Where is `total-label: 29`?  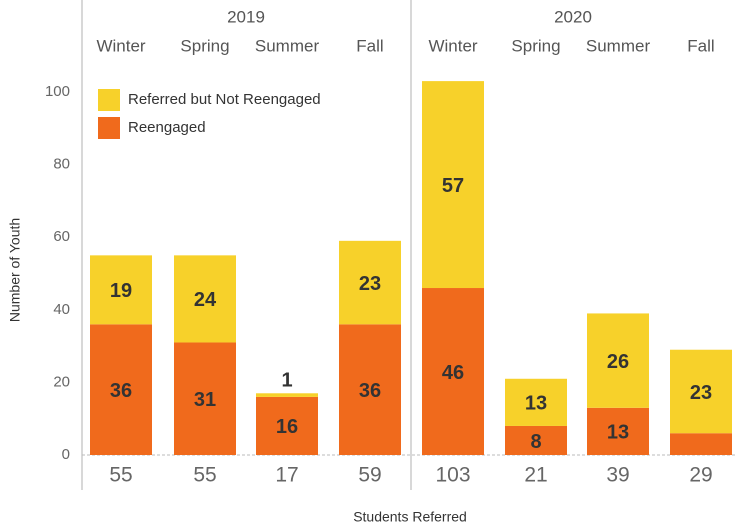 total-label: 29 is located at coordinates (700, 475).